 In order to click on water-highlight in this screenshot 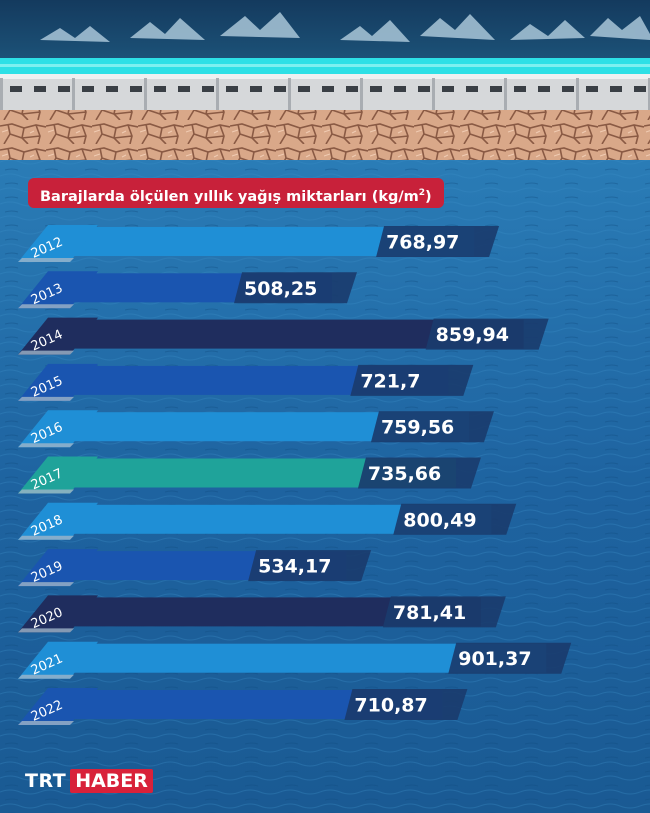, I will do `click(325, 65)`.